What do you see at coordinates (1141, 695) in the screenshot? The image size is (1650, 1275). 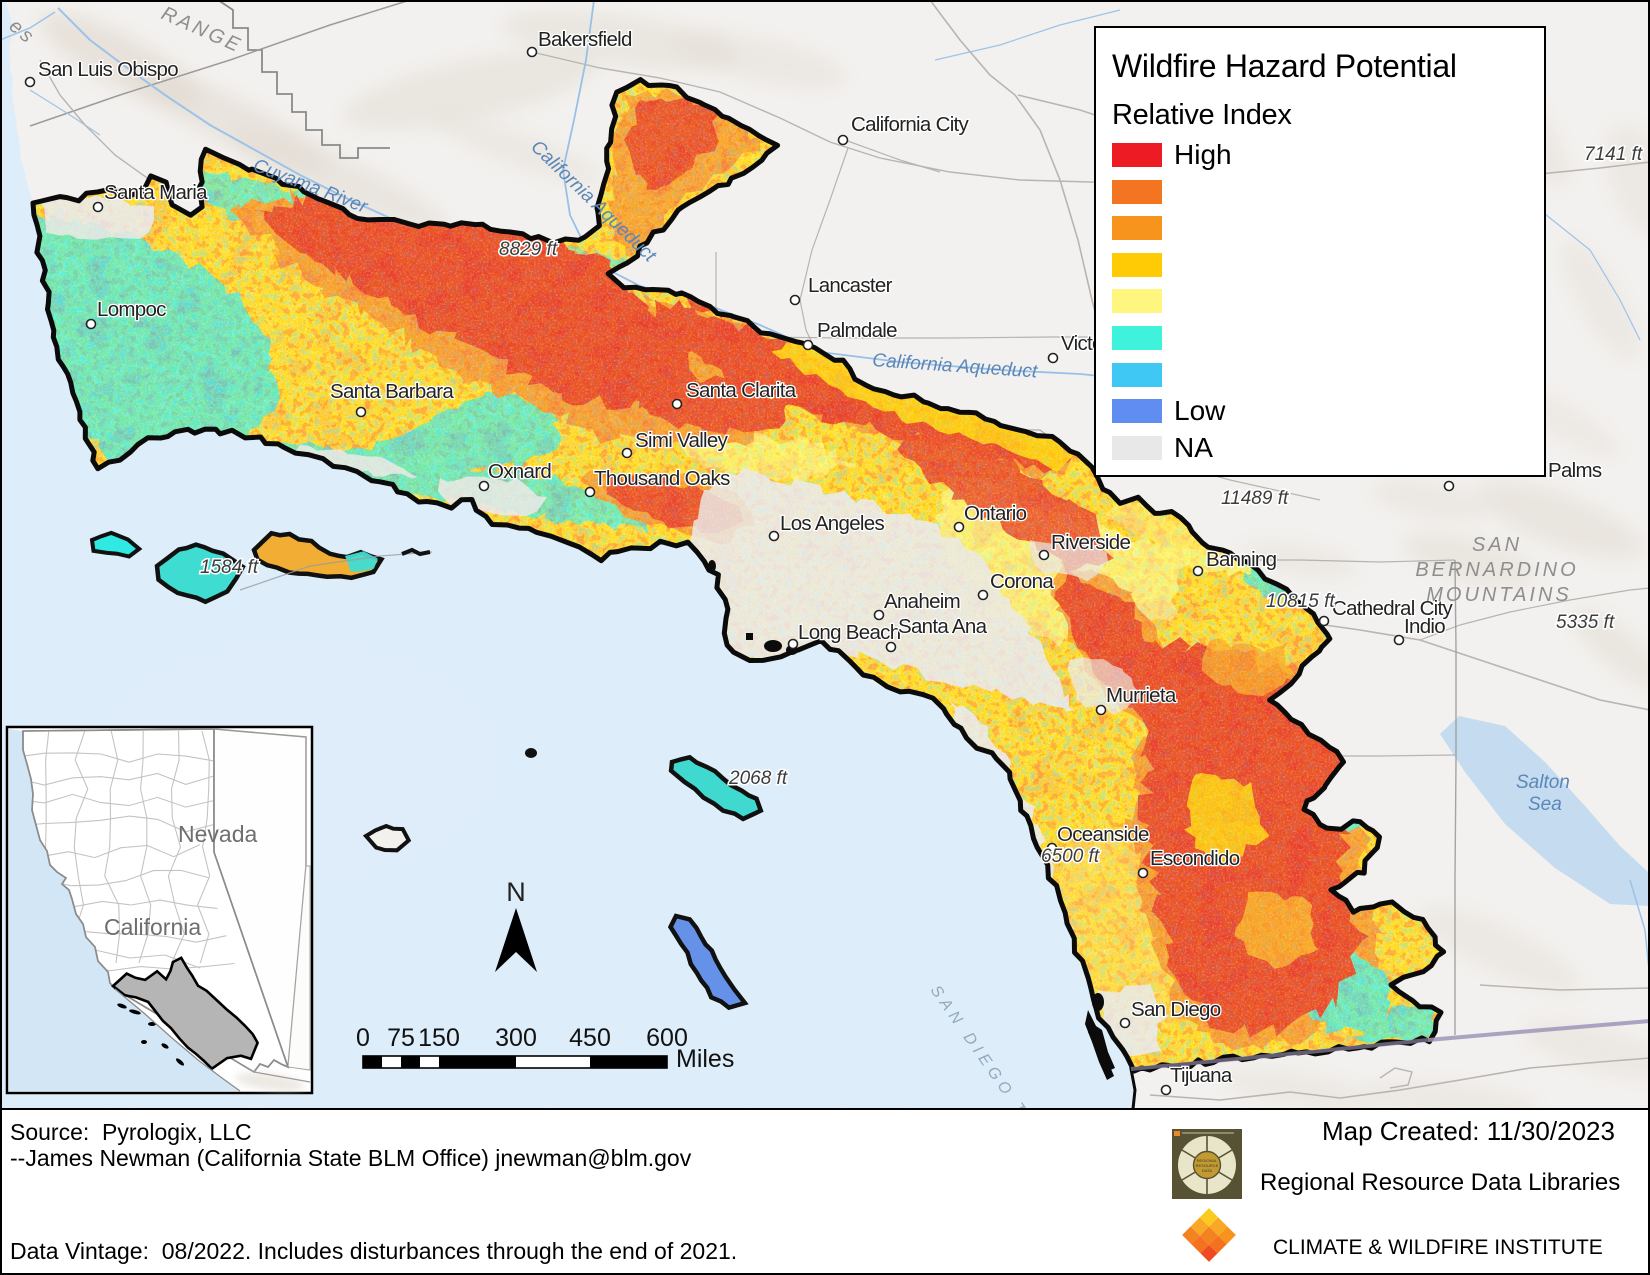 I see `svg-text: Murrieta` at bounding box center [1141, 695].